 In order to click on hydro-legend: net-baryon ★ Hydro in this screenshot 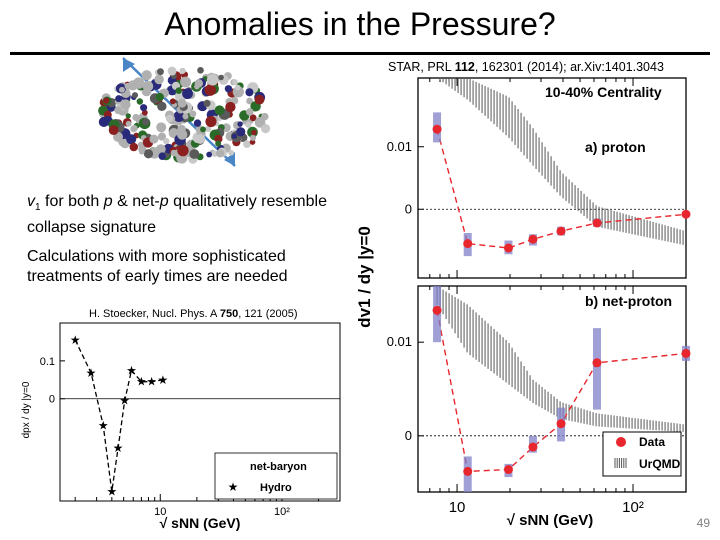, I will do `click(276, 476)`.